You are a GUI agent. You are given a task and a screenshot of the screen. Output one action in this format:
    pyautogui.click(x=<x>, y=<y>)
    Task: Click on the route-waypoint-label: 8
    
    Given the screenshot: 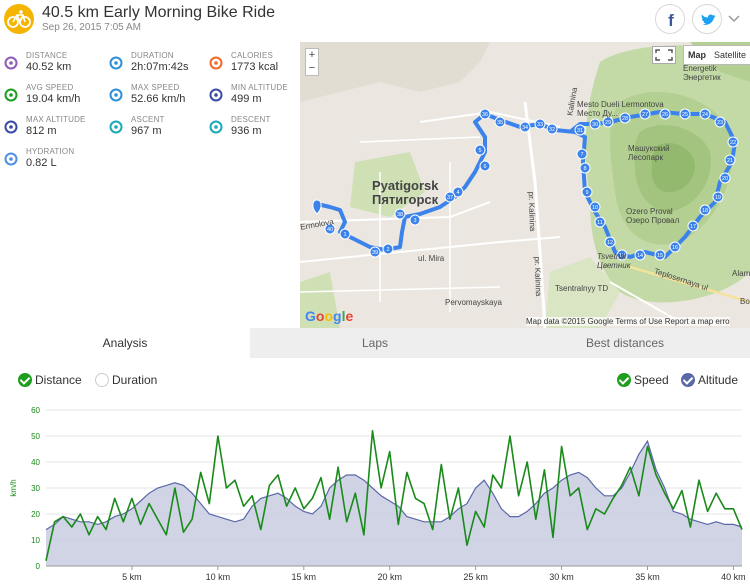 What is the action you would take?
    pyautogui.click(x=584, y=169)
    